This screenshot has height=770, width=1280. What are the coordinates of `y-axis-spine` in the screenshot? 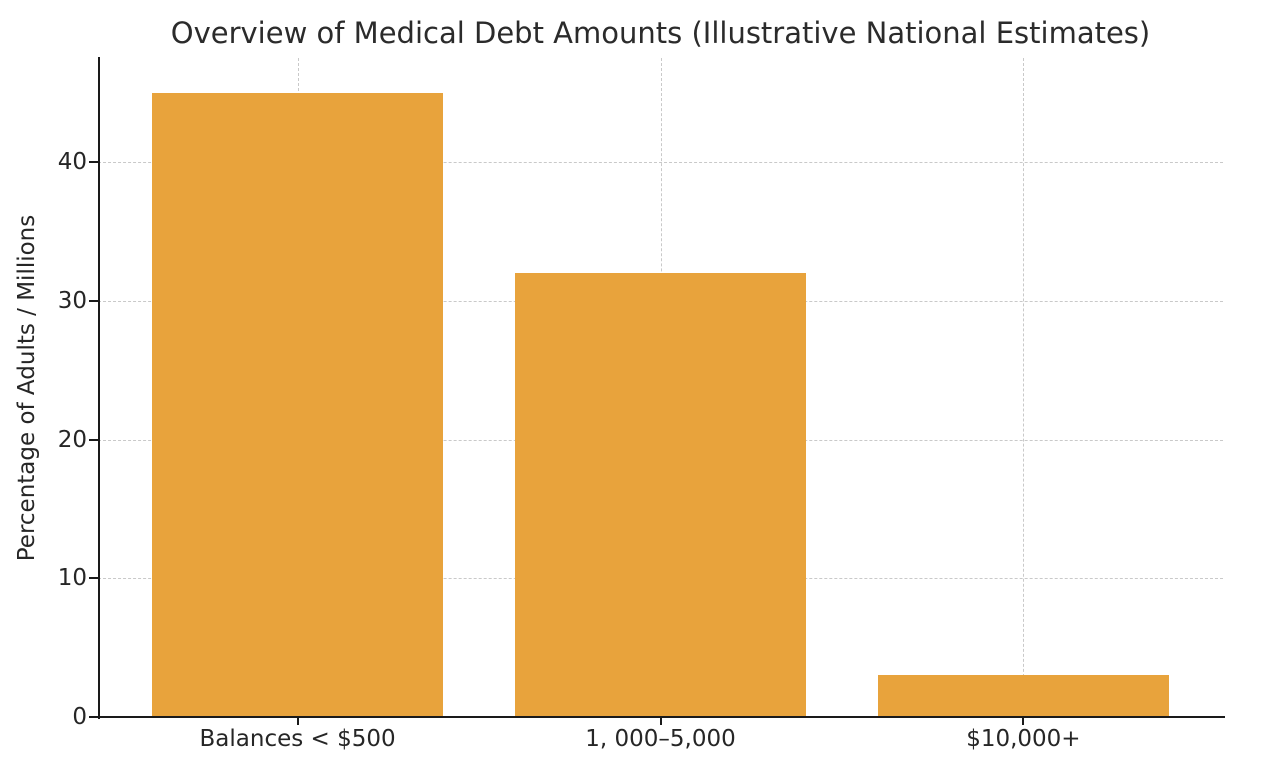 It's located at (99, 388).